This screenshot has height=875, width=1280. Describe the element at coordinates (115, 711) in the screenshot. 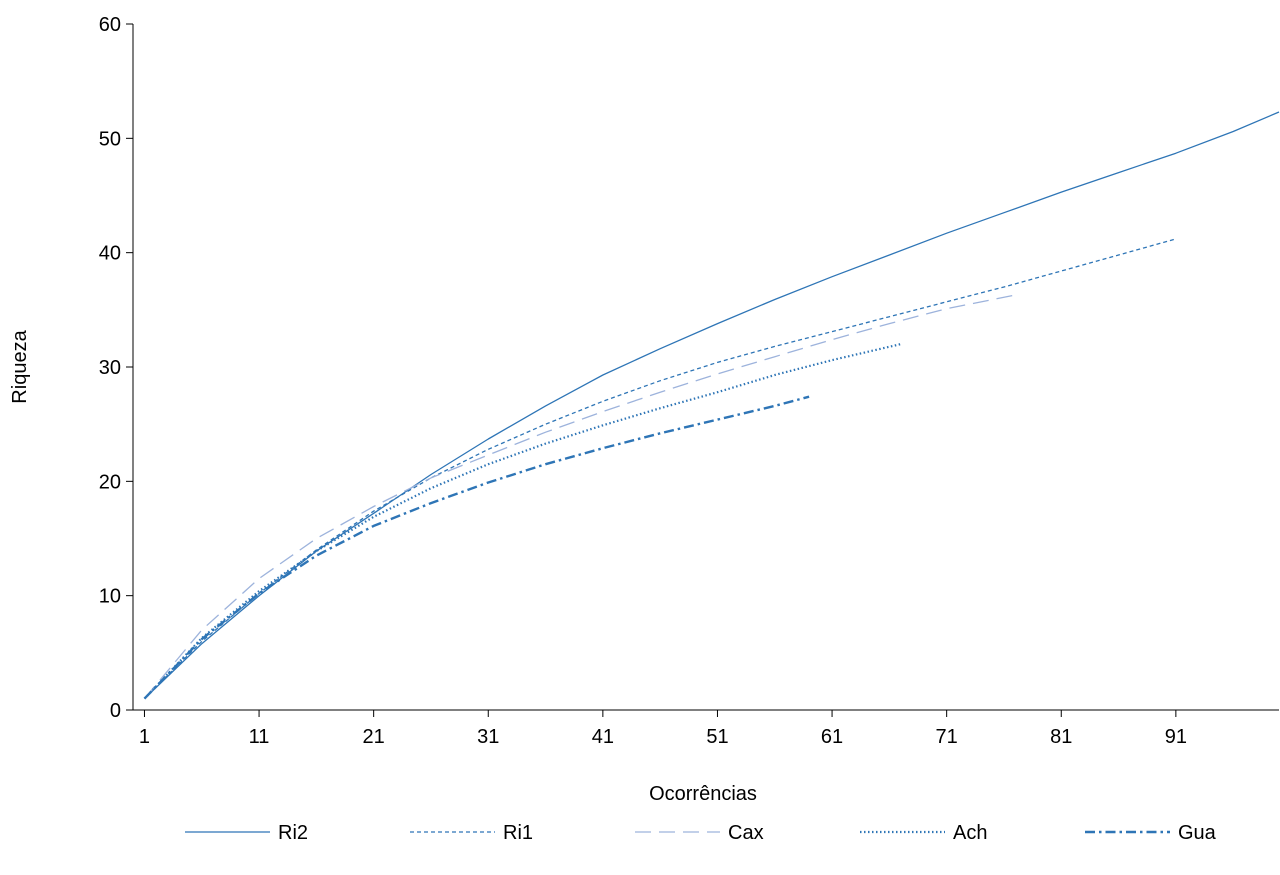

I see `y-tick-label: 0` at that location.